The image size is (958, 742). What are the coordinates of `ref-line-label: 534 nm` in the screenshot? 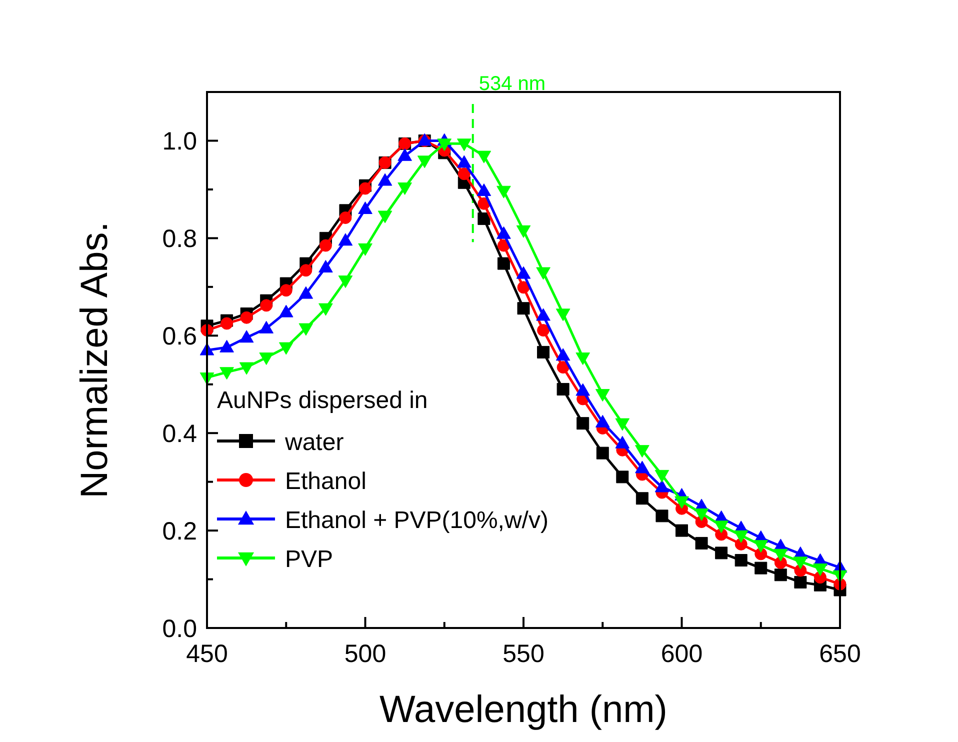 It's located at (512, 84).